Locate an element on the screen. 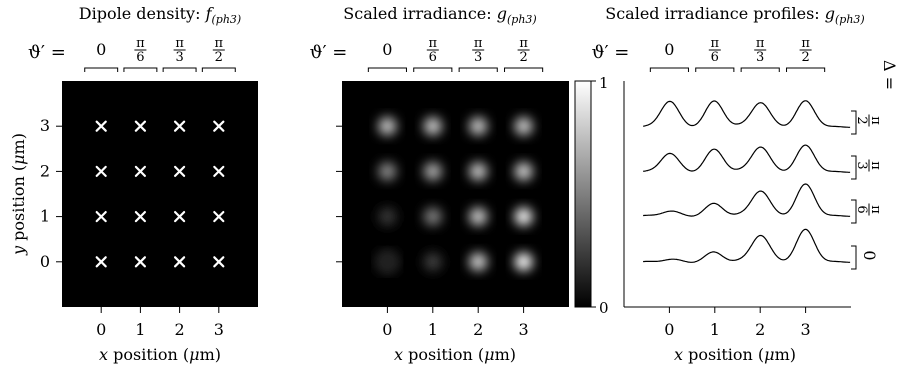 This screenshot has height=377, width=901. panel2-y-ticks is located at coordinates (339, 194).